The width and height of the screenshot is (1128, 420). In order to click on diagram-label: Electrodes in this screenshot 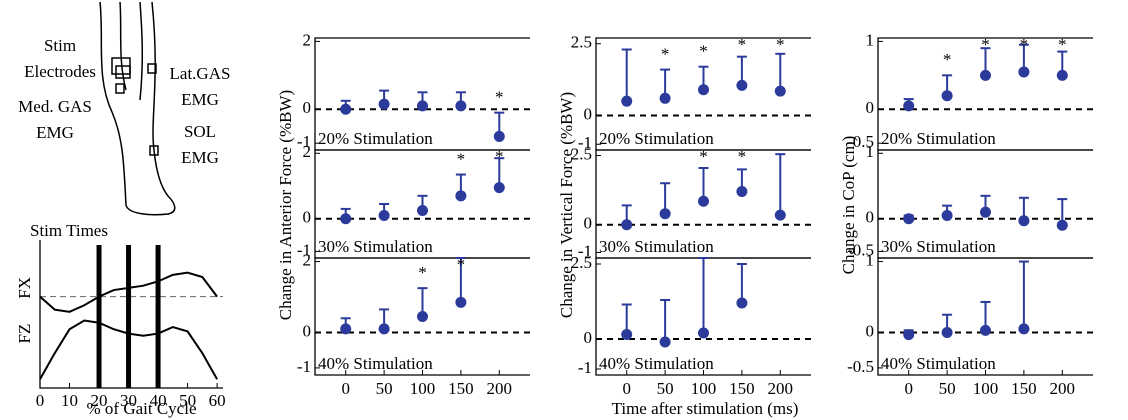, I will do `click(60, 71)`.